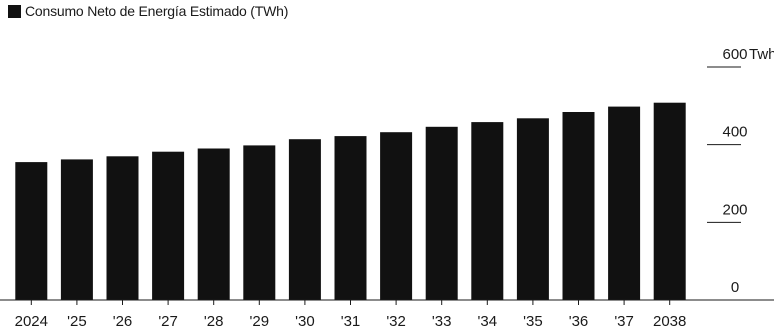  What do you see at coordinates (168, 321) in the screenshot?
I see `x-tick-label-3: '27` at bounding box center [168, 321].